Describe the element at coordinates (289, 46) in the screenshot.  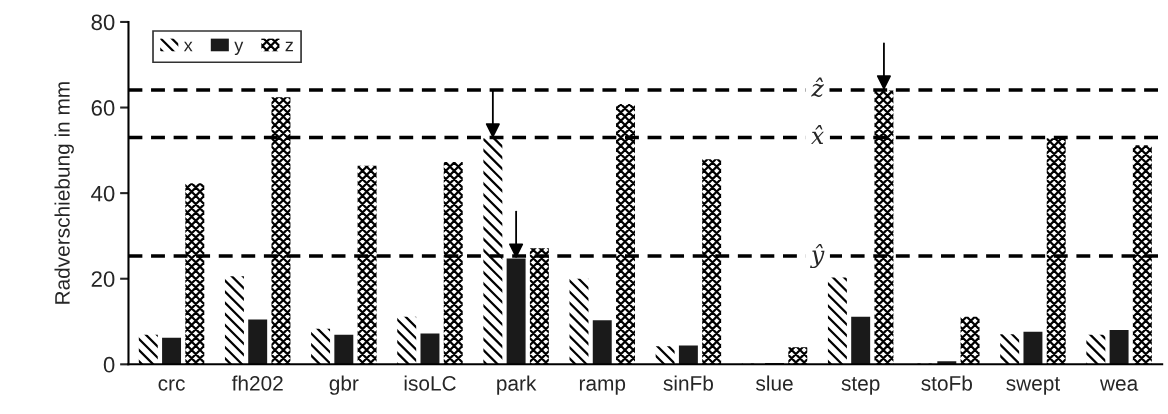
I see `legend-label: z` at that location.